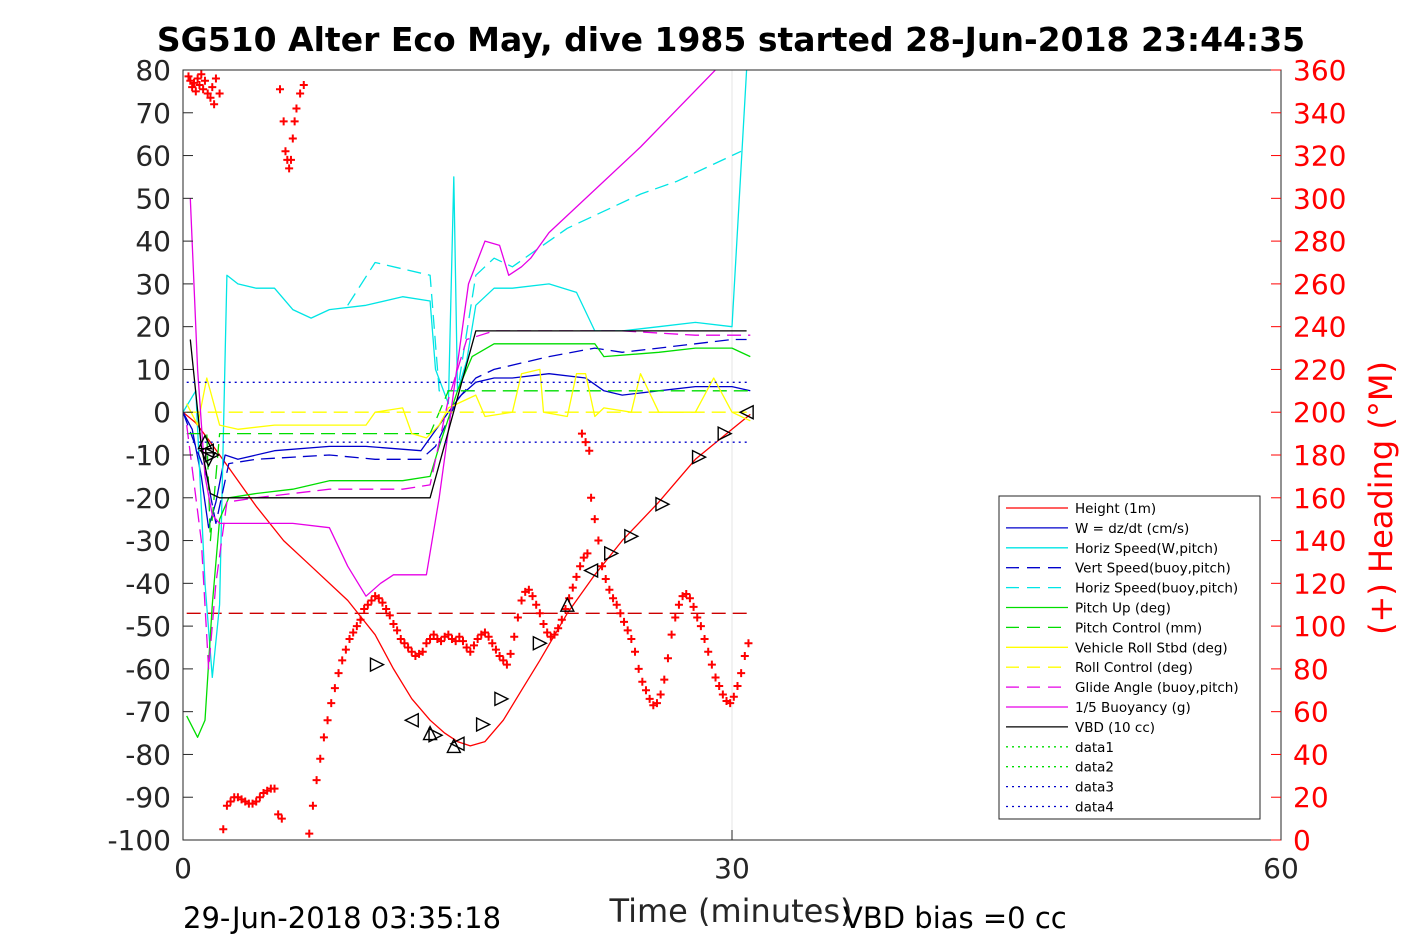 The image size is (1417, 945). What do you see at coordinates (1132, 529) in the screenshot?
I see `legend-label: W = dz/dt (cm/s)` at bounding box center [1132, 529].